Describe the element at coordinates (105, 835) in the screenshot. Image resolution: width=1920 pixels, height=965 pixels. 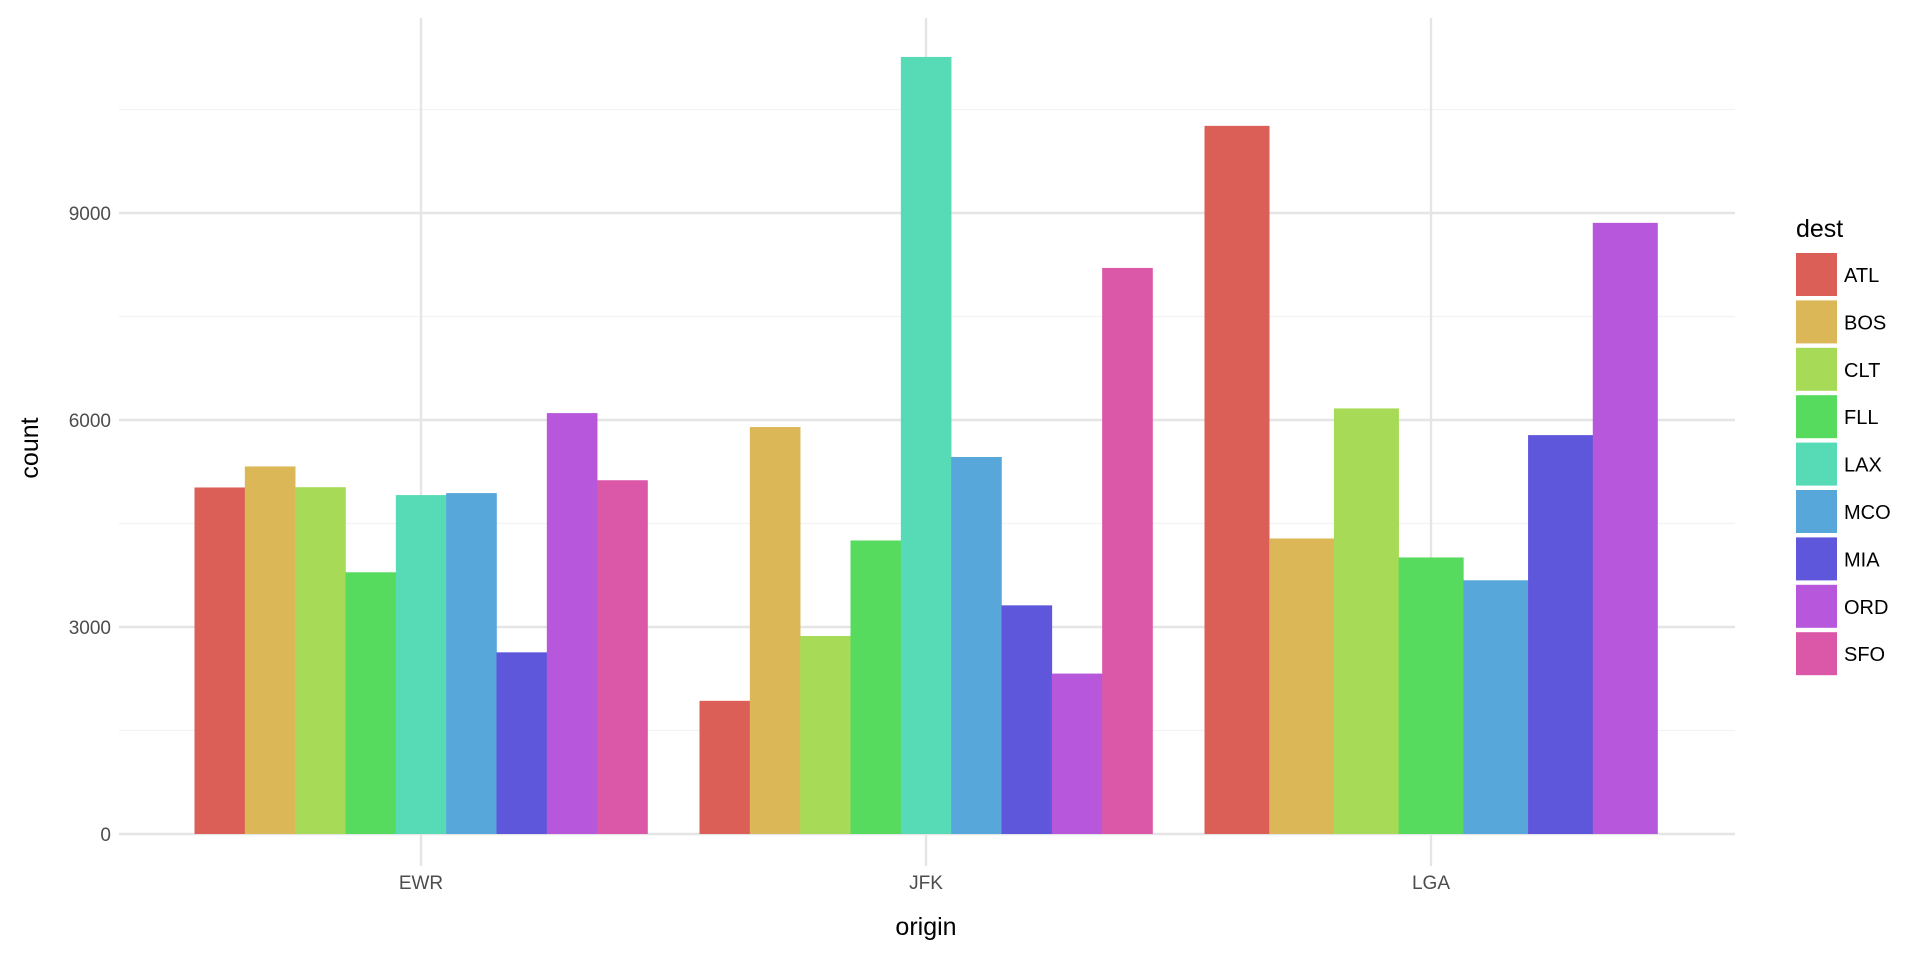
I see `y-tick-label: 0` at that location.